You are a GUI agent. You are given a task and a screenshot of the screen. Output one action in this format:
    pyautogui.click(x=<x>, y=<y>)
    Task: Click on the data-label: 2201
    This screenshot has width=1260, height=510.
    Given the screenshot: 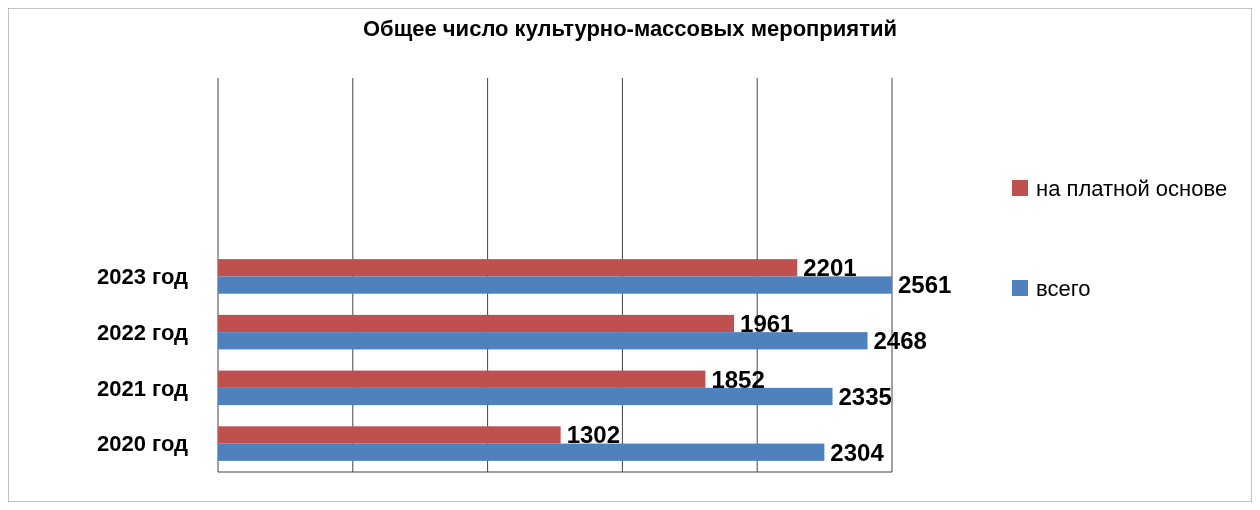 What is the action you would take?
    pyautogui.click(x=830, y=268)
    